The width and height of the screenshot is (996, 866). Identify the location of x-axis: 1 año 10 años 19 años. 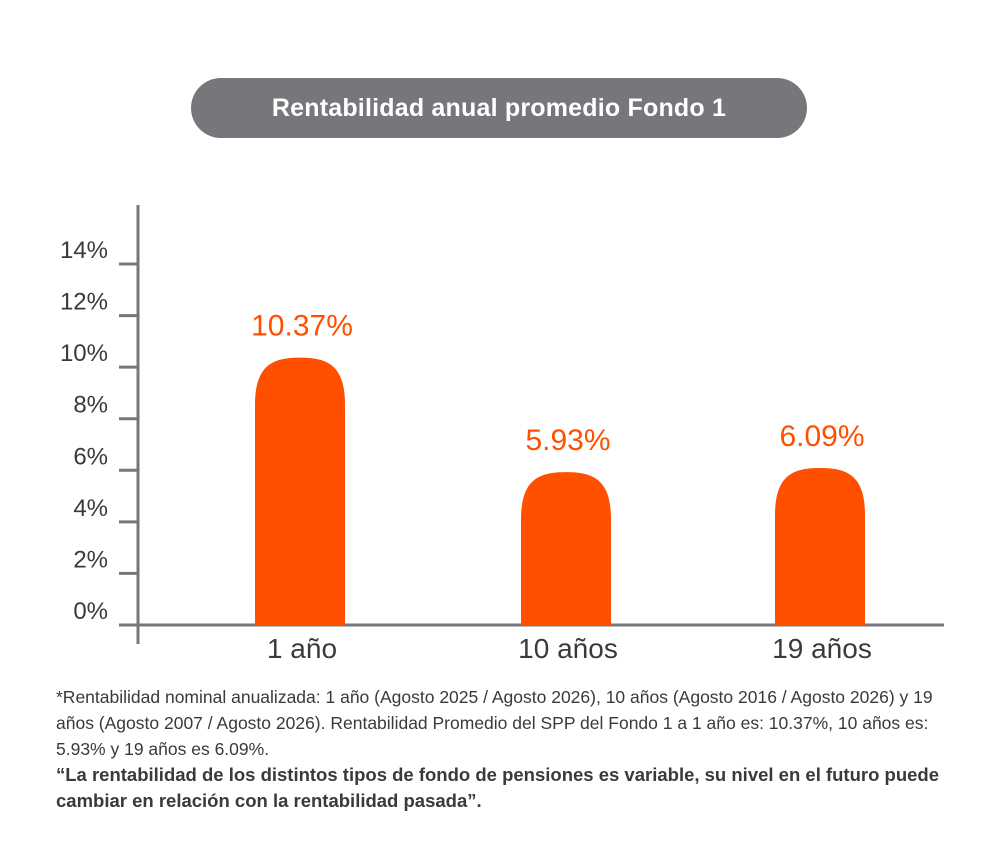
(540, 643).